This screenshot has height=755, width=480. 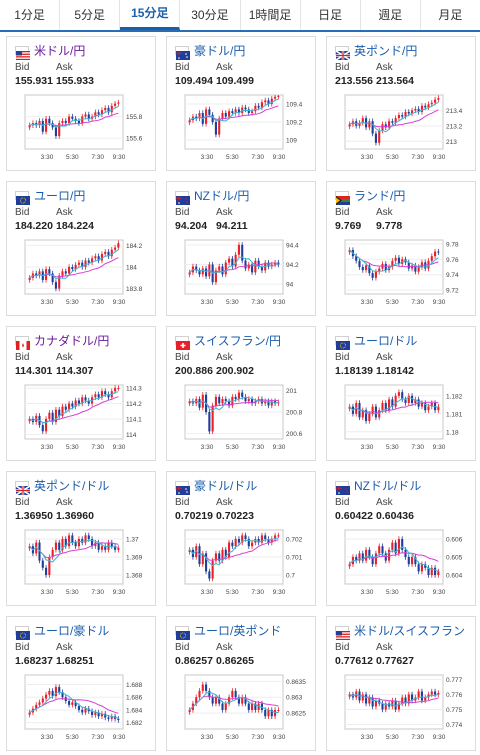 What do you see at coordinates (210, 15) in the screenshot?
I see `tab-3: 30分足` at bounding box center [210, 15].